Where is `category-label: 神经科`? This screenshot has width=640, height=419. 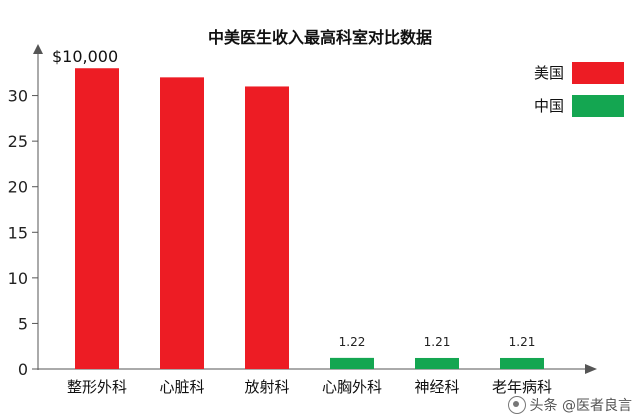
category-label: 神经科 is located at coordinates (436, 387).